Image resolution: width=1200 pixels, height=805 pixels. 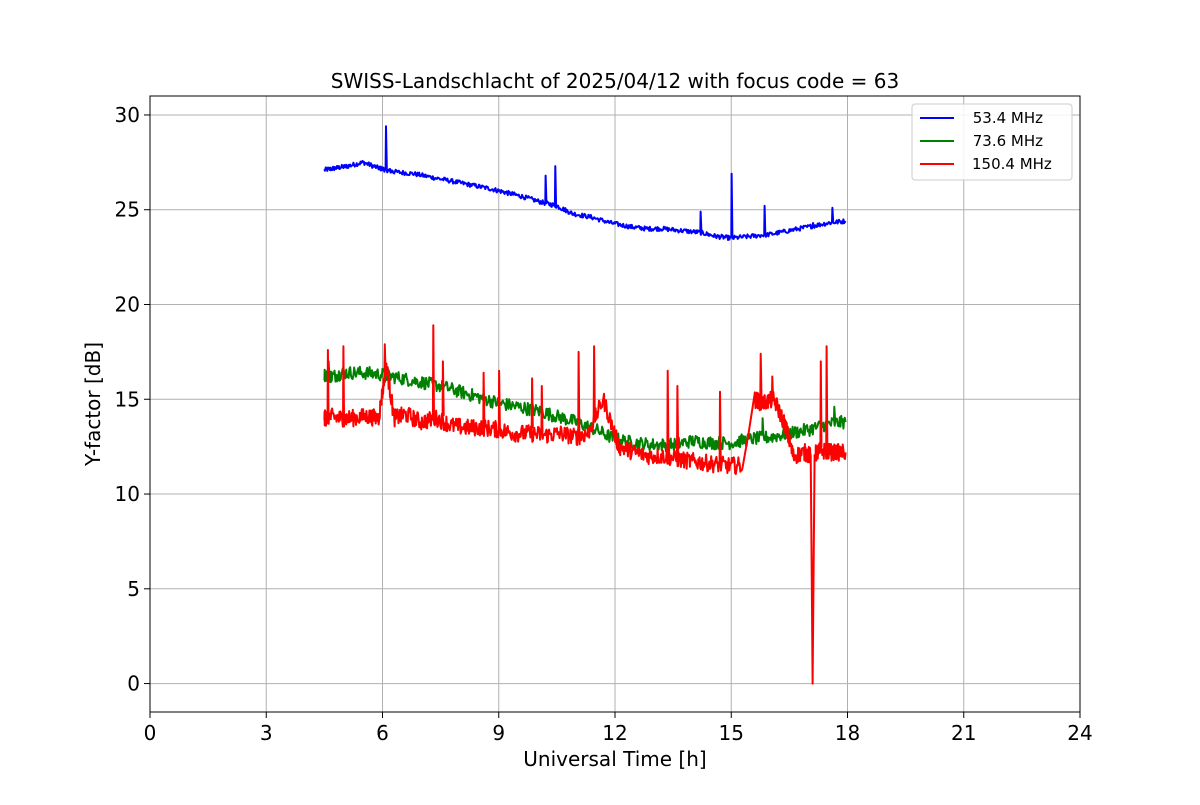 What do you see at coordinates (133, 589) in the screenshot?
I see `y-tick-label: 5` at bounding box center [133, 589].